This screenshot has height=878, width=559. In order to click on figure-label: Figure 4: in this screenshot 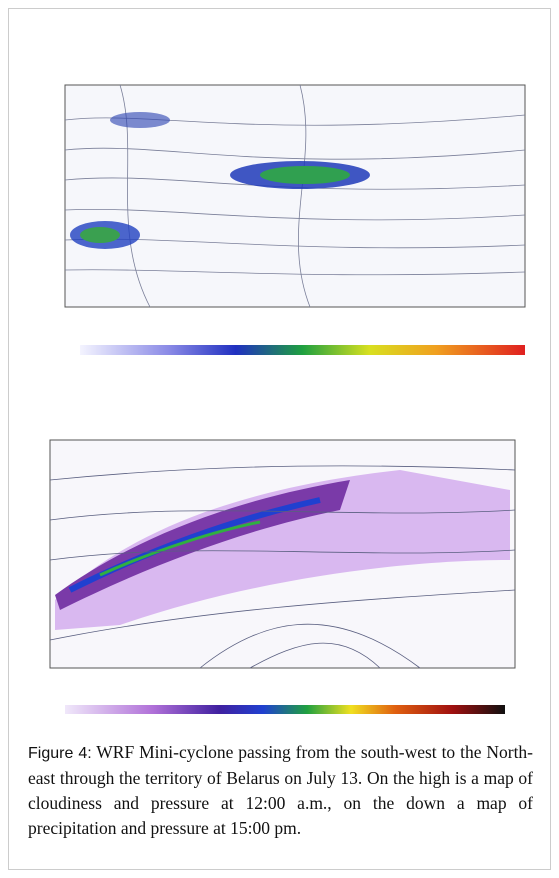, I will do `click(60, 753)`.